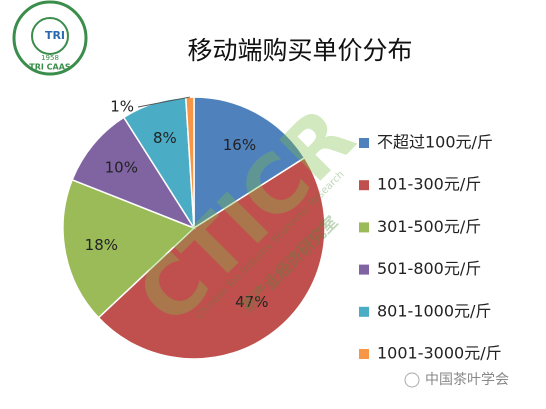  Describe the element at coordinates (50, 58) in the screenshot. I see `logo-year: 1958` at that location.